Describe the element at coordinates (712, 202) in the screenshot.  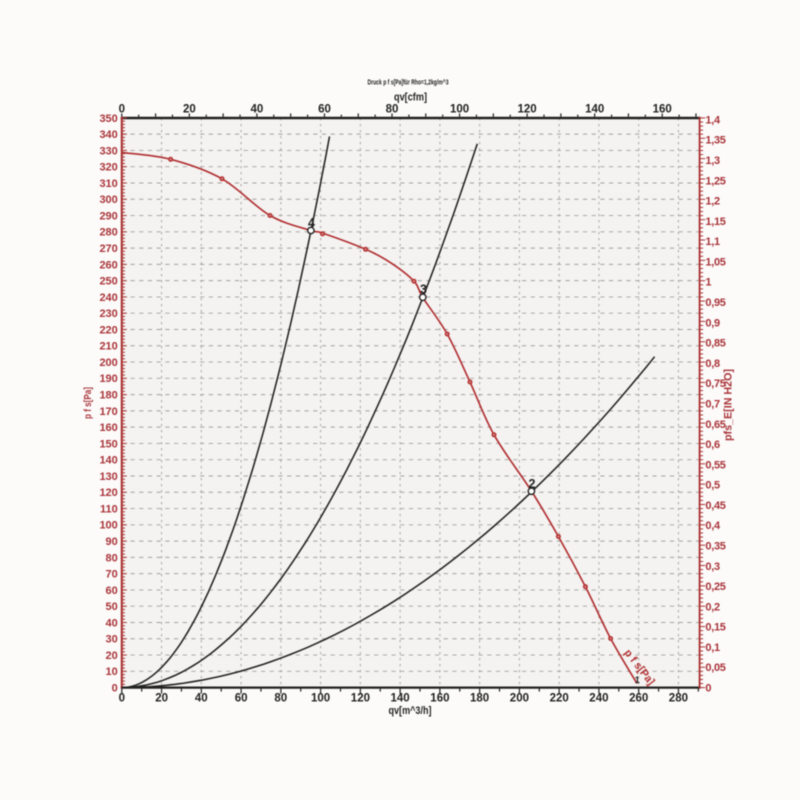
I see `svg-text: 1,2` at that location.